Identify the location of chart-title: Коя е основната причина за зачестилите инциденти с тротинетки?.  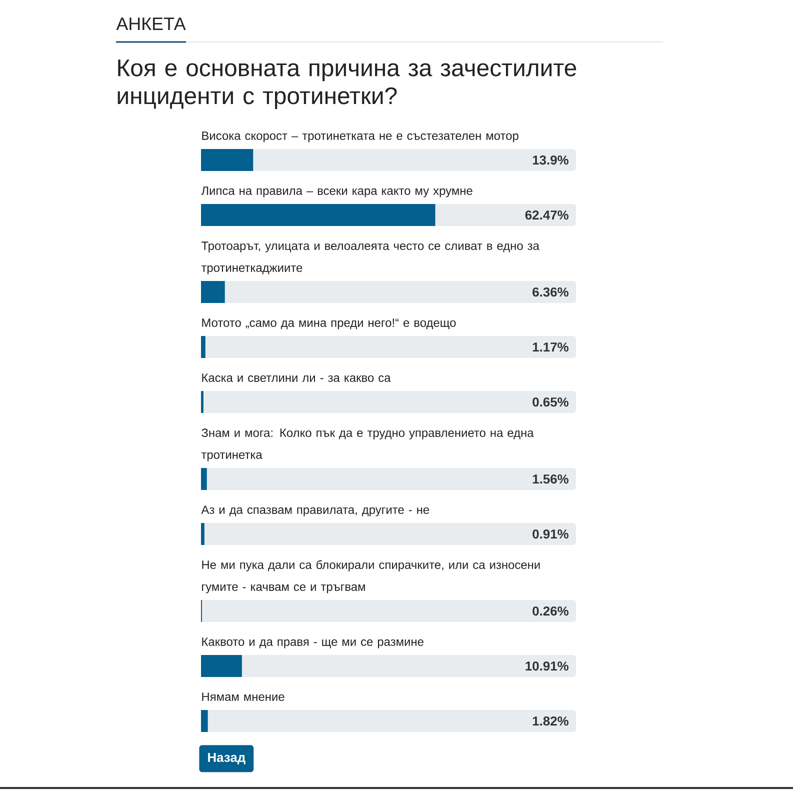
(347, 84).